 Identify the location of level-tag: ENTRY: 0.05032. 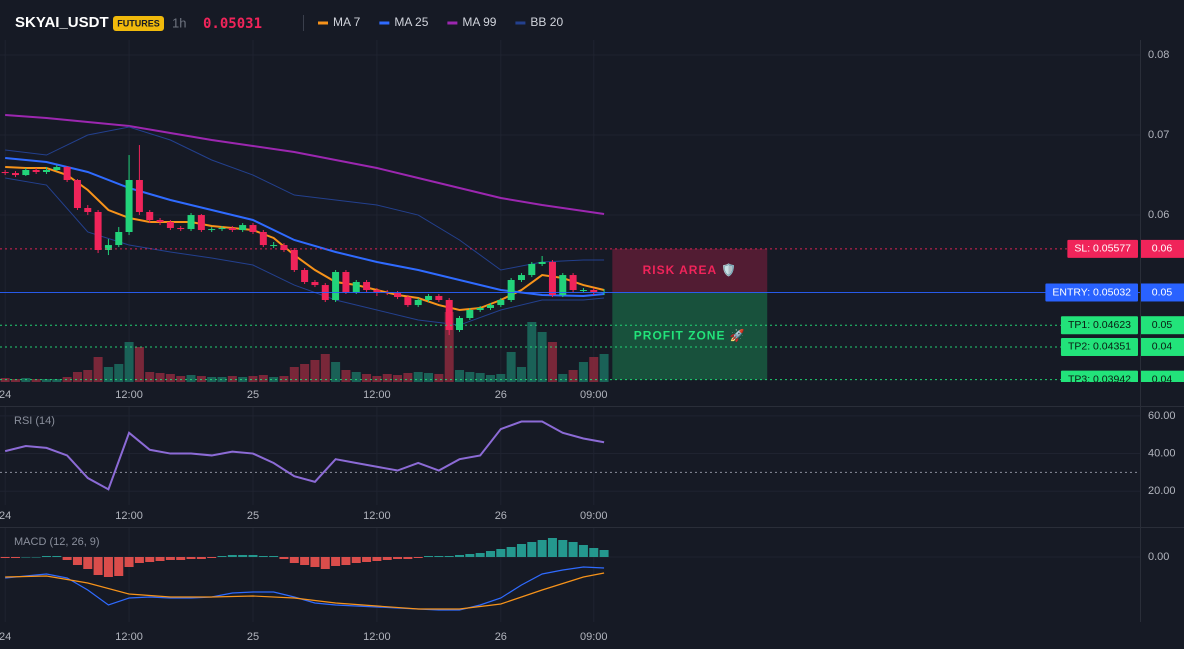
(1091, 292).